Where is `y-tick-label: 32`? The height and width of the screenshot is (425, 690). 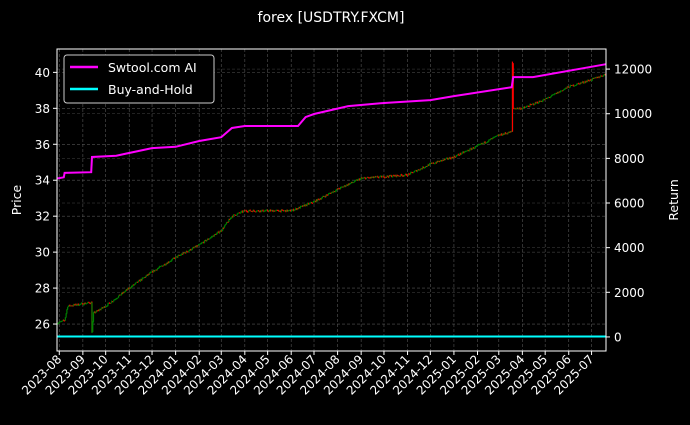 y-tick-label: 32 is located at coordinates (42, 217).